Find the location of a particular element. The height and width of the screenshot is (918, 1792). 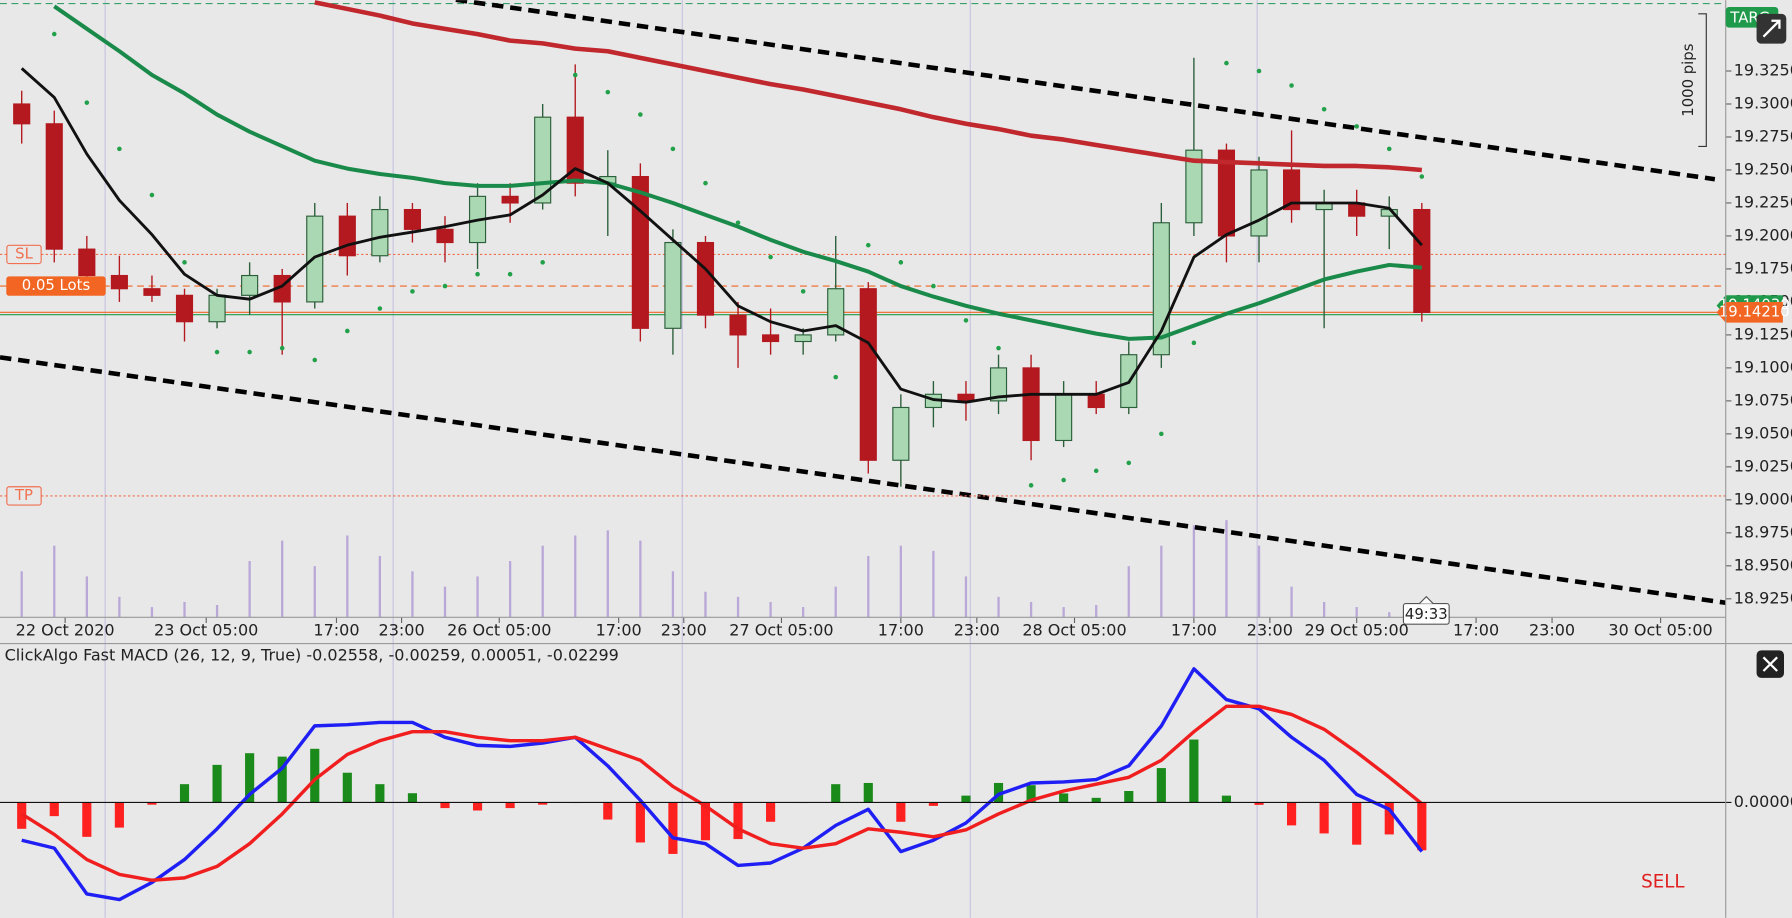

price-badge-label: 19.14210 is located at coordinates (1754, 311).